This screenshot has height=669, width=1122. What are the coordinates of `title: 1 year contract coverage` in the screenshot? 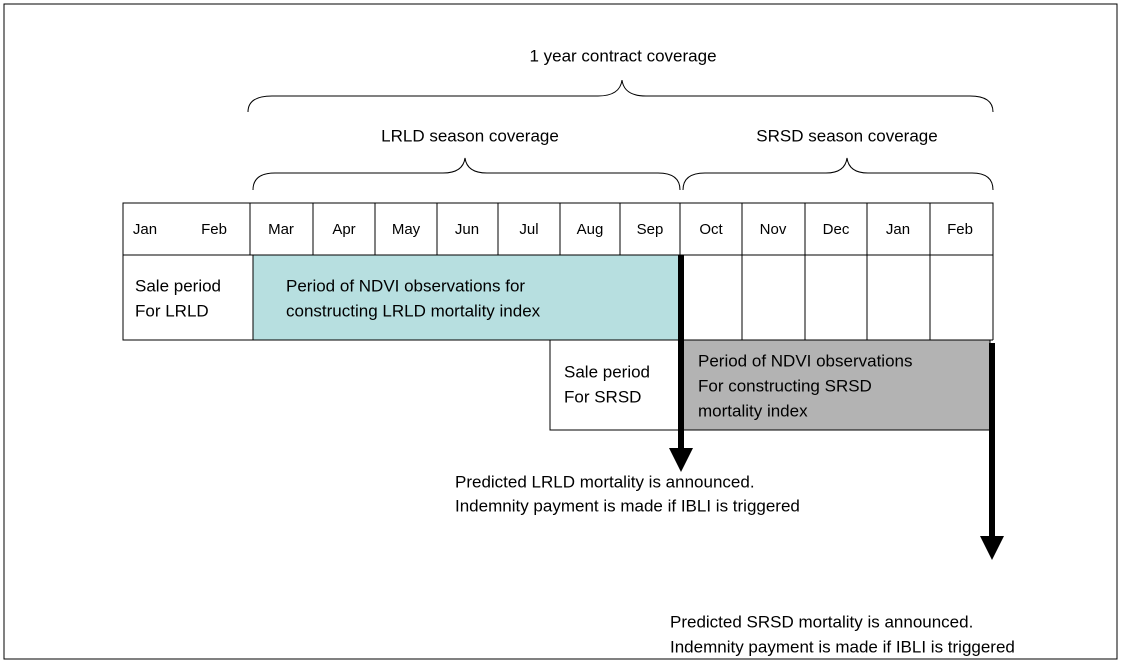 It's located at (622, 55).